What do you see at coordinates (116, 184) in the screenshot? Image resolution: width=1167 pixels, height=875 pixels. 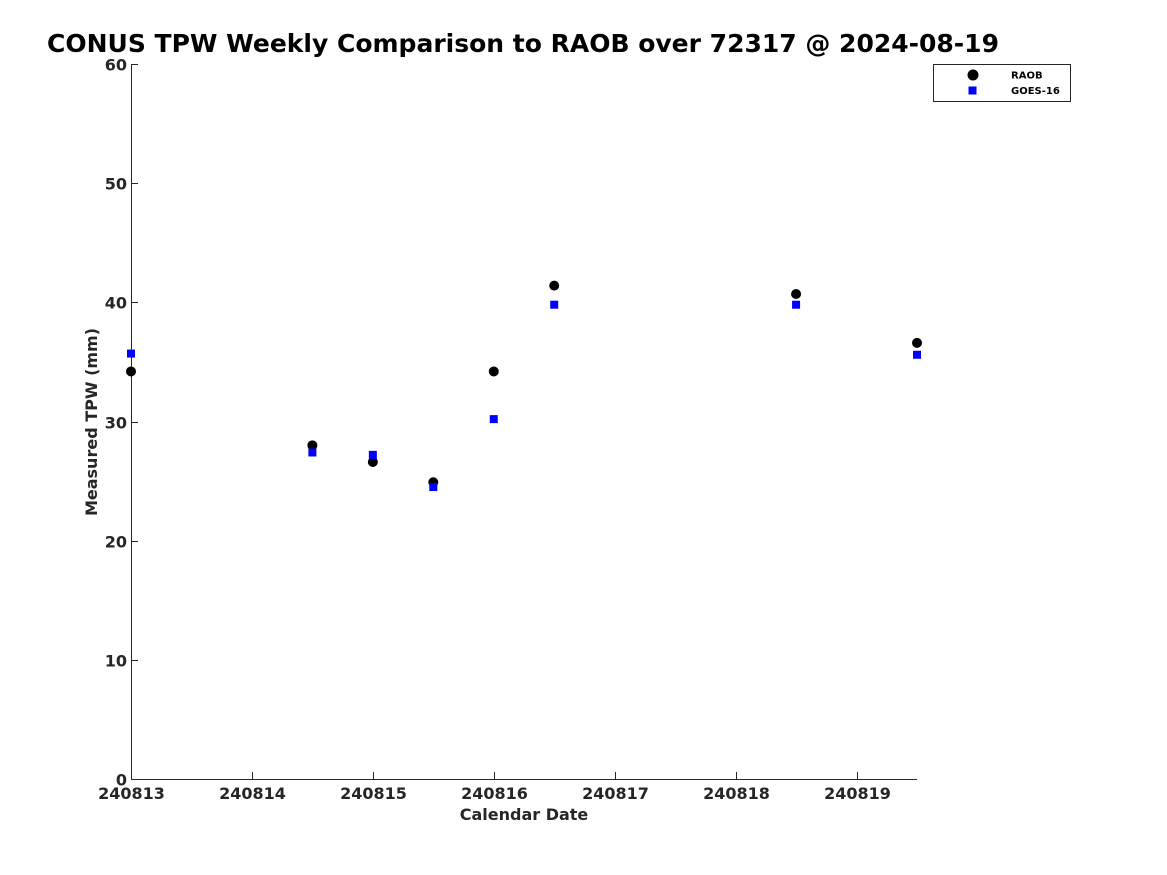 I see `y-tick-label: 50` at bounding box center [116, 184].